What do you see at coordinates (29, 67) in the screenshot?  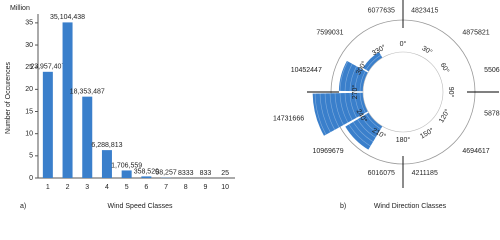 I see `y-tick-label: 25` at bounding box center [29, 67].